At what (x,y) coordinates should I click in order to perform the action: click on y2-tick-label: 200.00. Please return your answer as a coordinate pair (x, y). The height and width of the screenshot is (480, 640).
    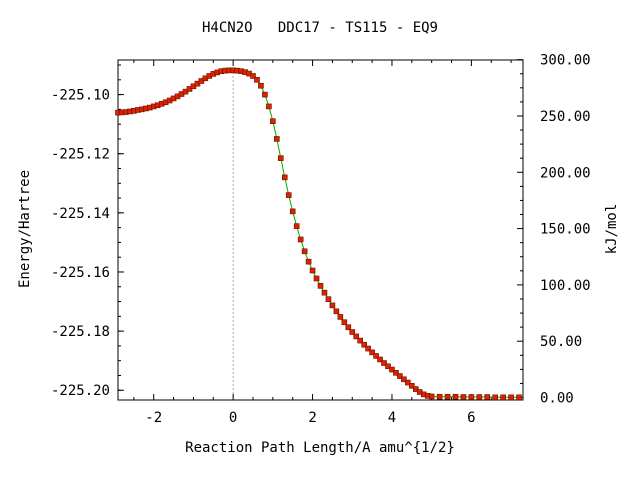
    Looking at the image, I should click on (565, 173).